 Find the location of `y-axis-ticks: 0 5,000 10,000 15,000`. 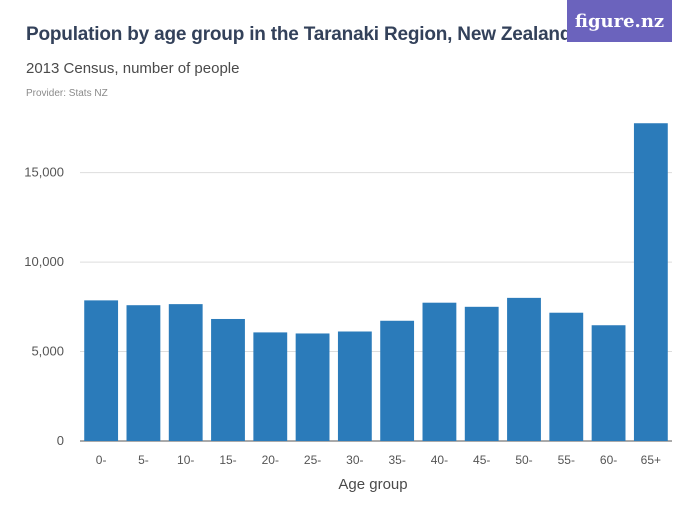

y-axis-ticks: 0 5,000 10,000 15,000 is located at coordinates (44, 306).